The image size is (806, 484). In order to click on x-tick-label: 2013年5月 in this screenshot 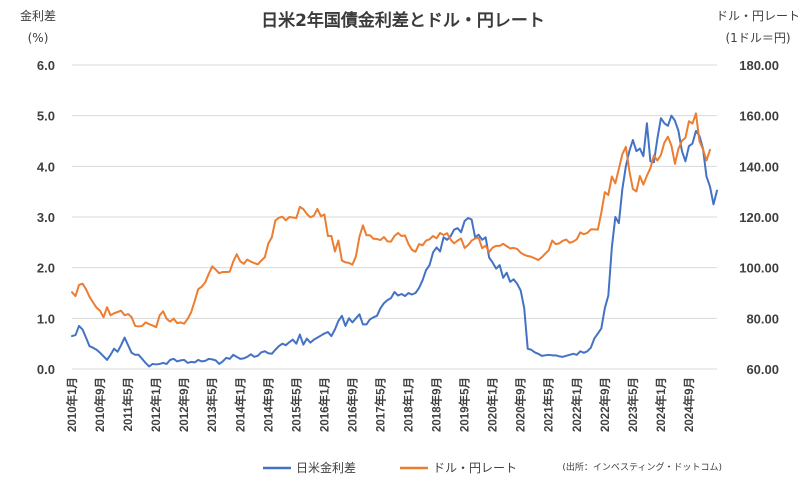, I will do `click(212, 404)`.